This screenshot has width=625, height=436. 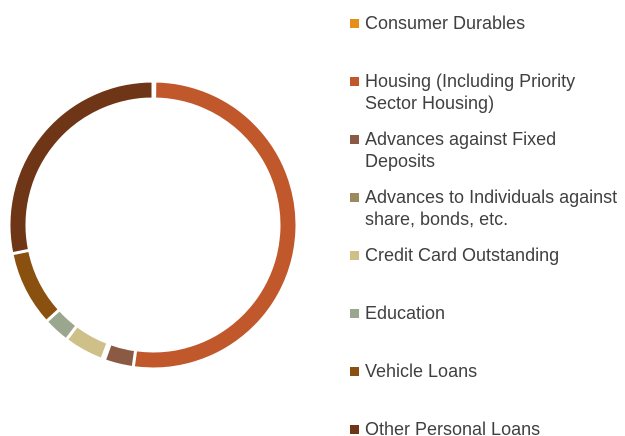 I want to click on legend-label: Credit Card Outstanding, so click(x=462, y=255).